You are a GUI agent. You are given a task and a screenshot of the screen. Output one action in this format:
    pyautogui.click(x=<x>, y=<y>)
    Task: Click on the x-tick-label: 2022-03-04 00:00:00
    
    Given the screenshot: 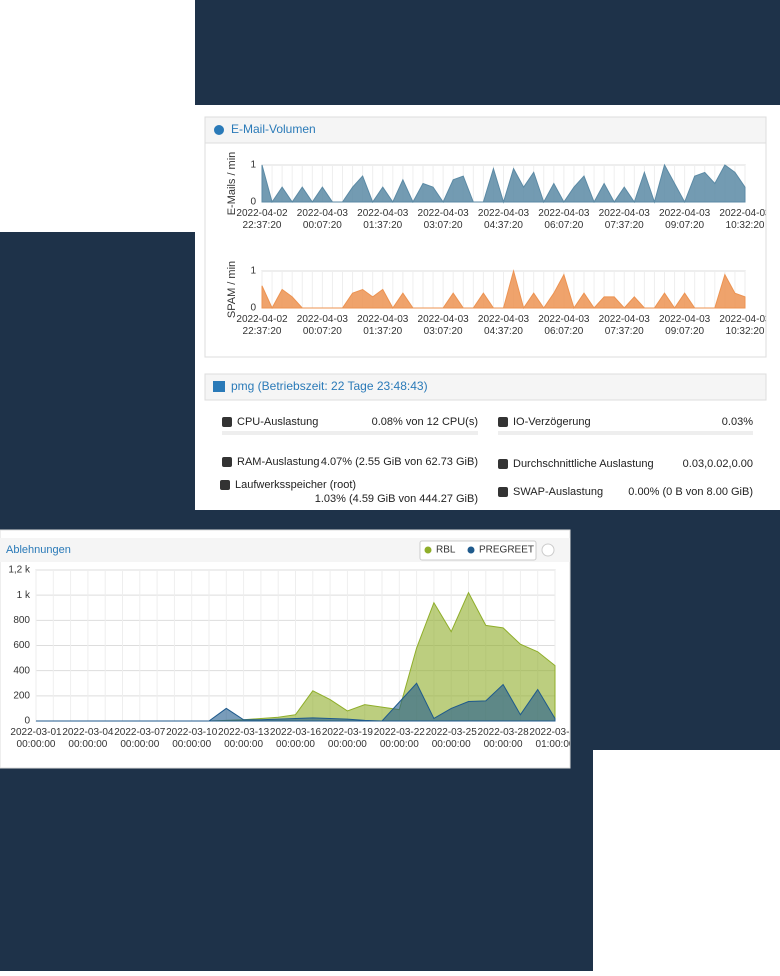 What is the action you would take?
    pyautogui.click(x=88, y=738)
    